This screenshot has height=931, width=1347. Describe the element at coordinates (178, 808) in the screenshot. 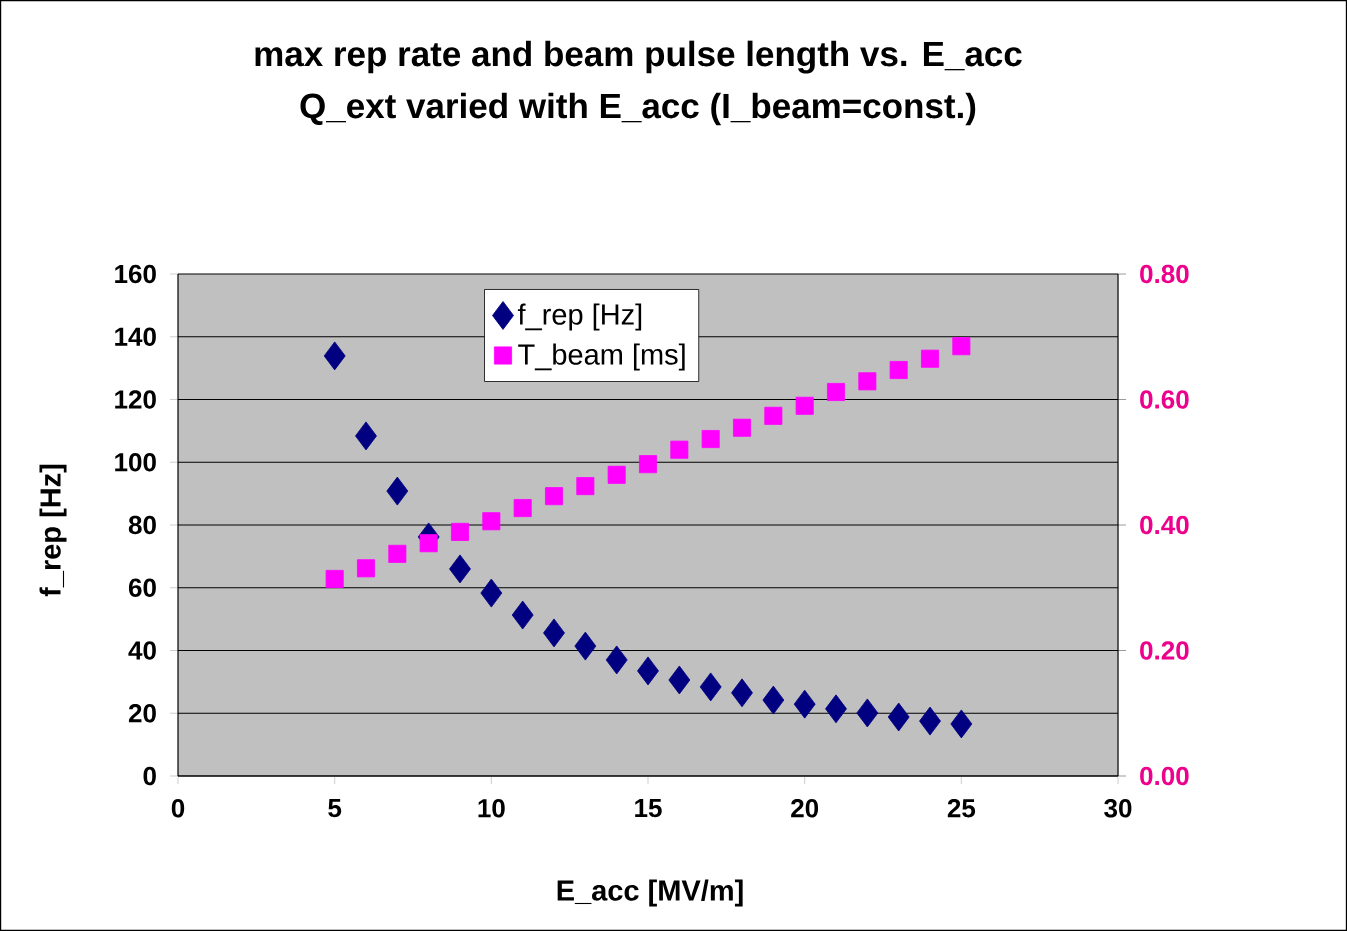

I see `x-tick-label: 0` at that location.